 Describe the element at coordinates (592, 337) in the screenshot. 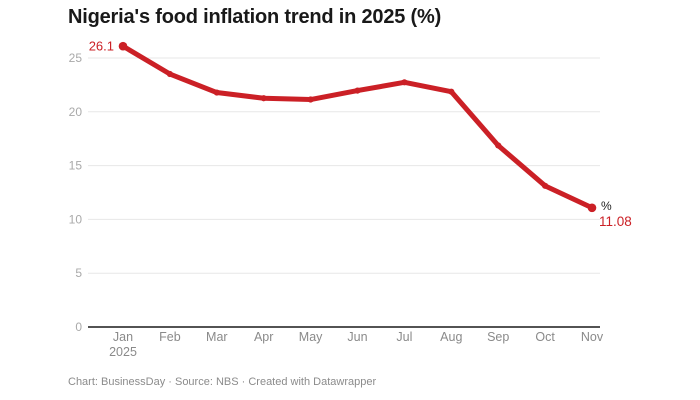

I see `x-axis-tick-label: Nov` at that location.